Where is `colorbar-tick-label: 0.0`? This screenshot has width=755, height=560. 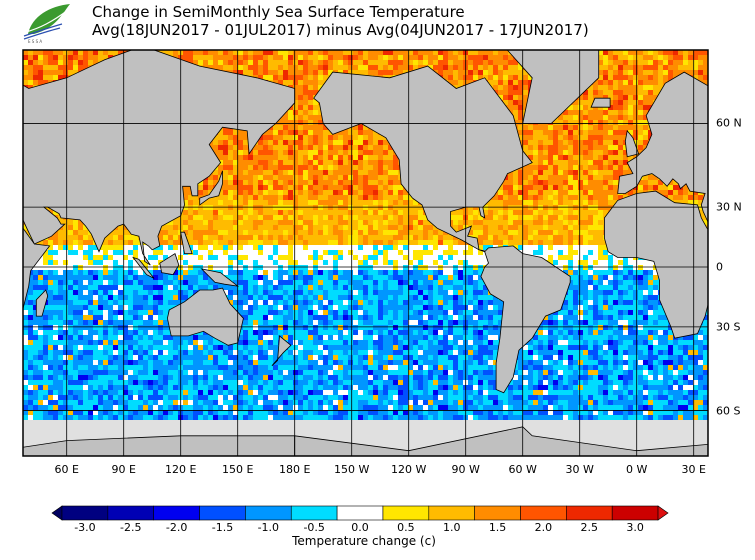
colorbar-tick-label: 0.0 is located at coordinates (360, 527).